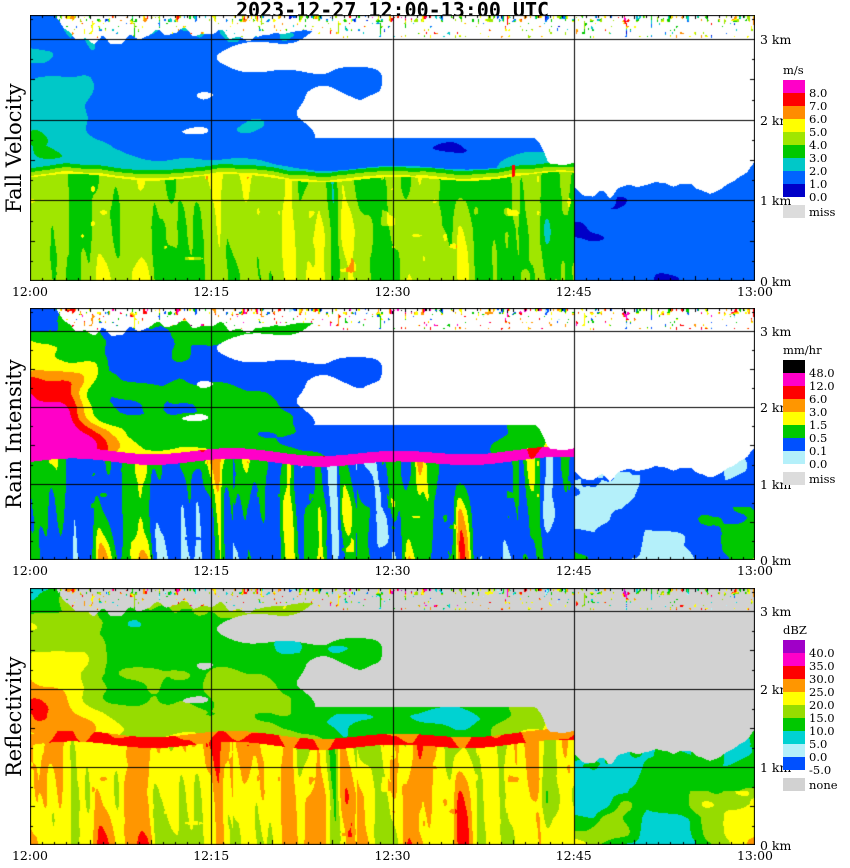 The width and height of the screenshot is (850, 868). I want to click on colorbar-tick-label: 25.0, so click(822, 692).